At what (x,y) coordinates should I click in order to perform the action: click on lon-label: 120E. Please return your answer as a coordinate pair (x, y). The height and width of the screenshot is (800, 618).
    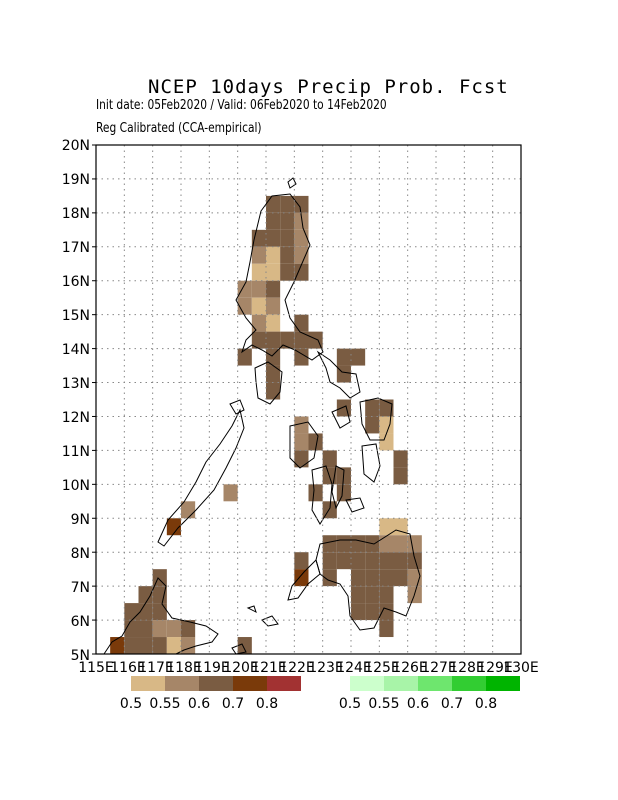
    Looking at the image, I should click on (241, 668).